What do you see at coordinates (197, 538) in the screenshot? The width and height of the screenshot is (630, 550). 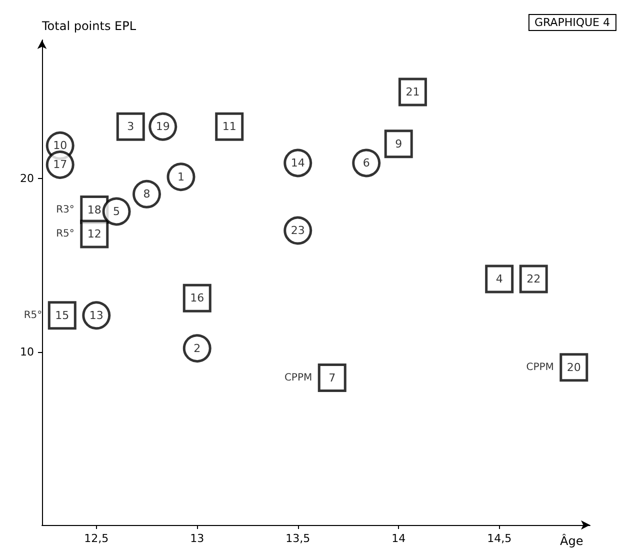 I see `x-tick-label: 13` at bounding box center [197, 538].